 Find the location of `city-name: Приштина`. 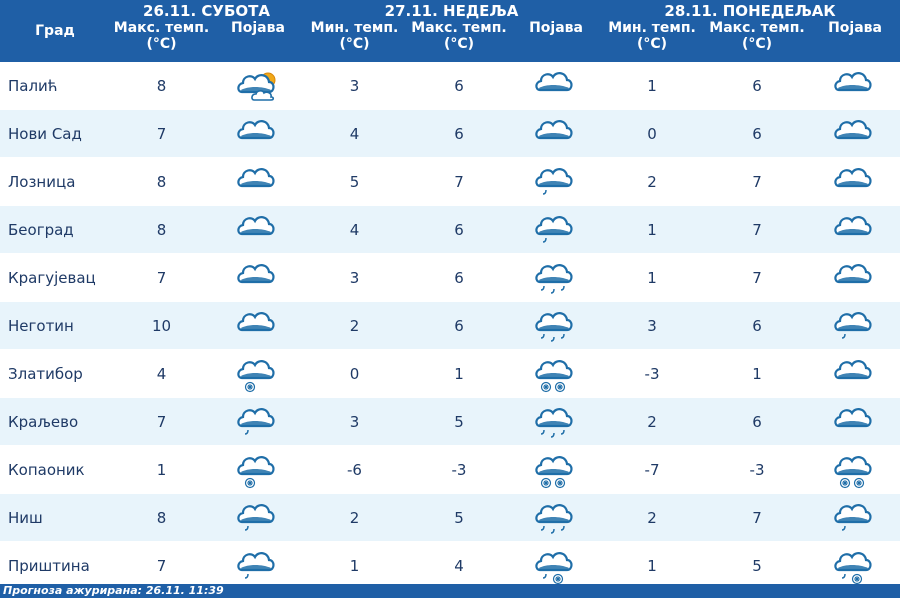

city-name: Приштина is located at coordinates (55, 565).